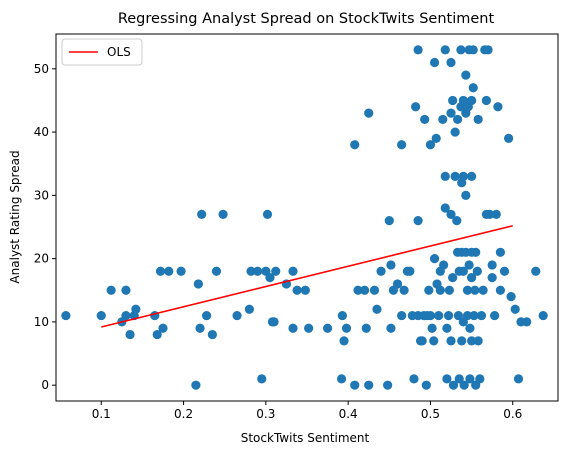  What do you see at coordinates (183, 414) in the screenshot?
I see `x-tick-label: 0.2` at bounding box center [183, 414].